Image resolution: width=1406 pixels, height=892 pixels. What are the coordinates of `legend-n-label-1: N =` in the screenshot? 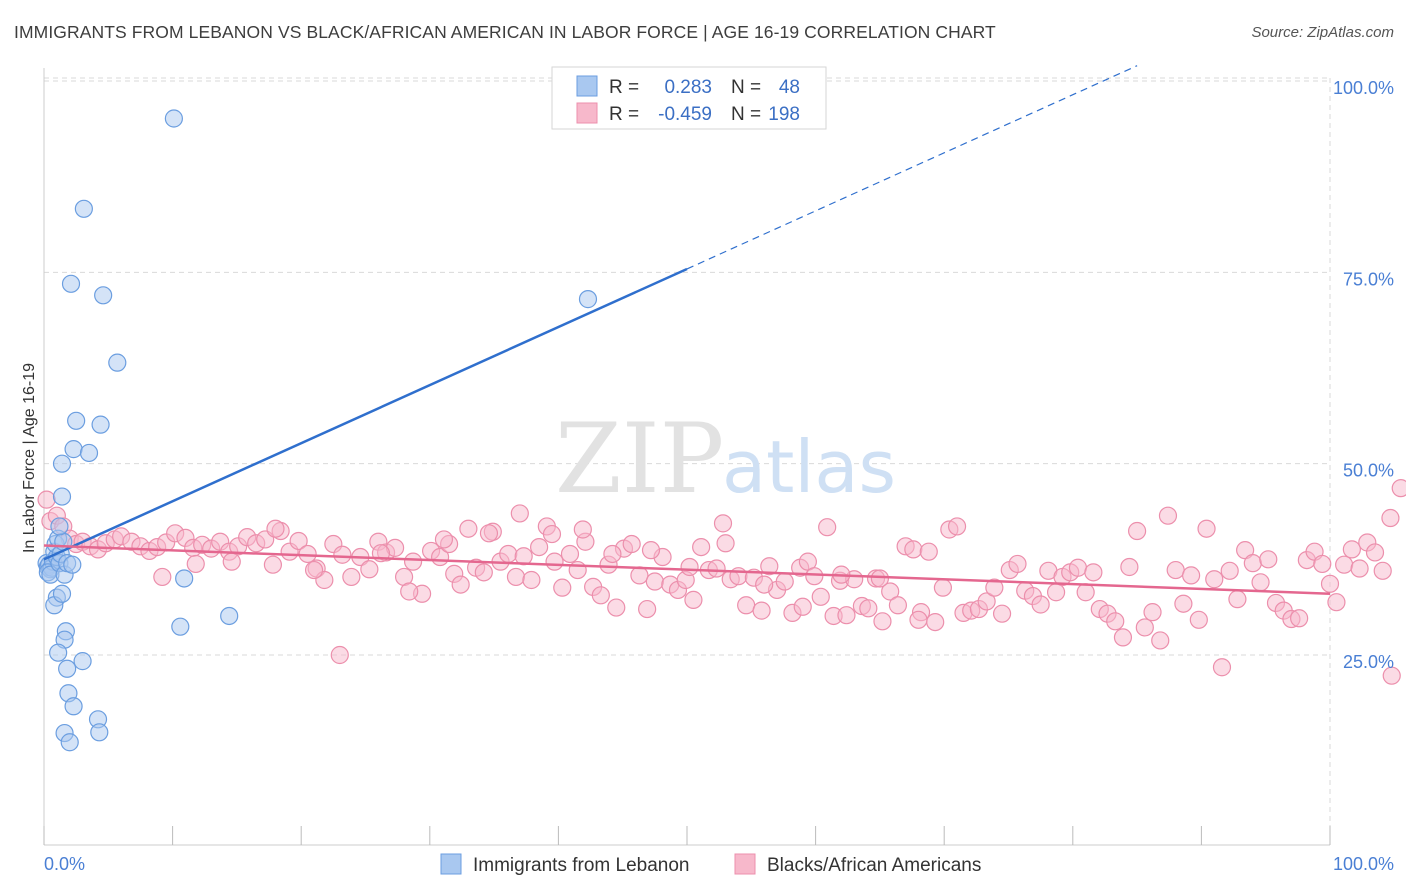 It's located at (746, 87).